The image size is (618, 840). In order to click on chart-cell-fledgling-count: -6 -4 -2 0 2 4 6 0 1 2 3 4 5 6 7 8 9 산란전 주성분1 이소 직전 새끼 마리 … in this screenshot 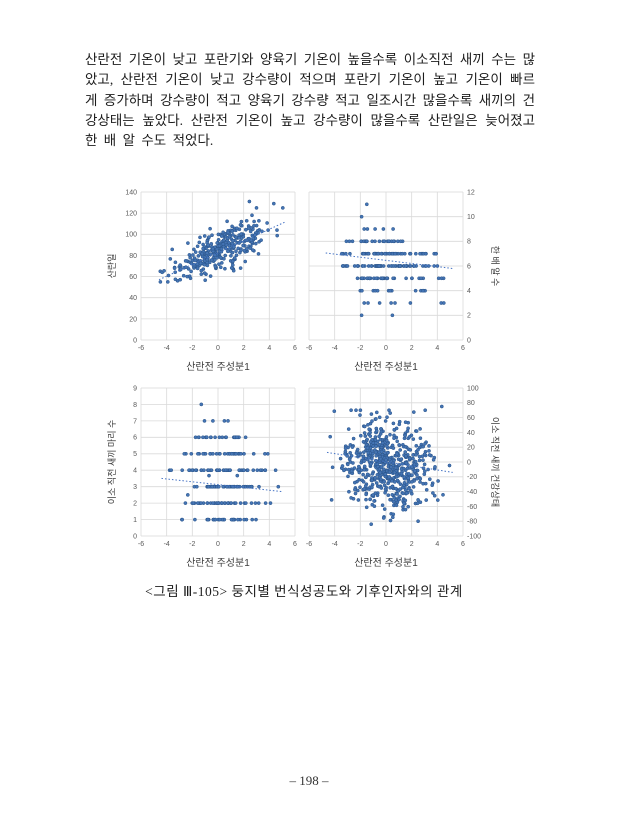, I will do `click(203, 478)`.